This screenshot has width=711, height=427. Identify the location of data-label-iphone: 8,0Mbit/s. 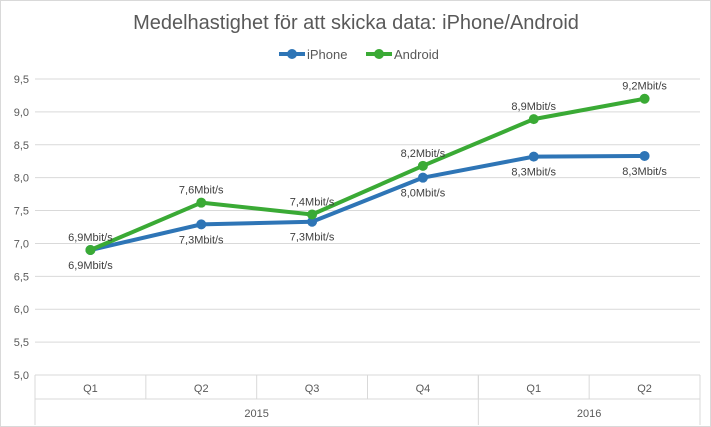
(423, 194).